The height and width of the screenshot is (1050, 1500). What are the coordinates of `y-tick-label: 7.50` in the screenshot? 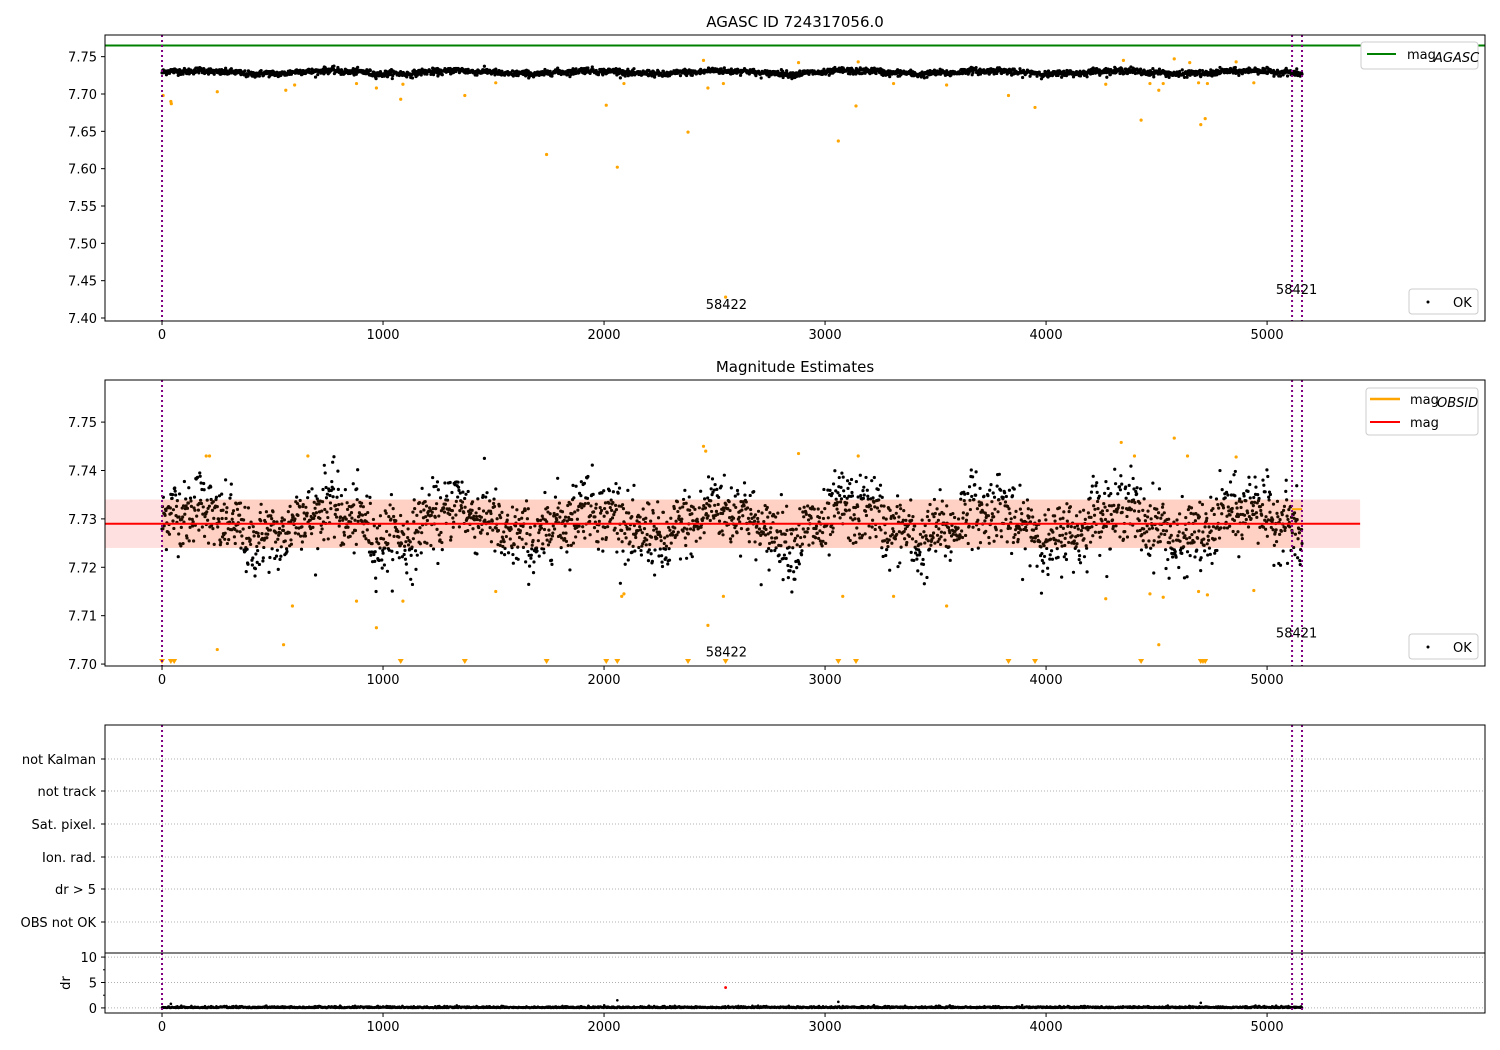 It's located at (82, 244).